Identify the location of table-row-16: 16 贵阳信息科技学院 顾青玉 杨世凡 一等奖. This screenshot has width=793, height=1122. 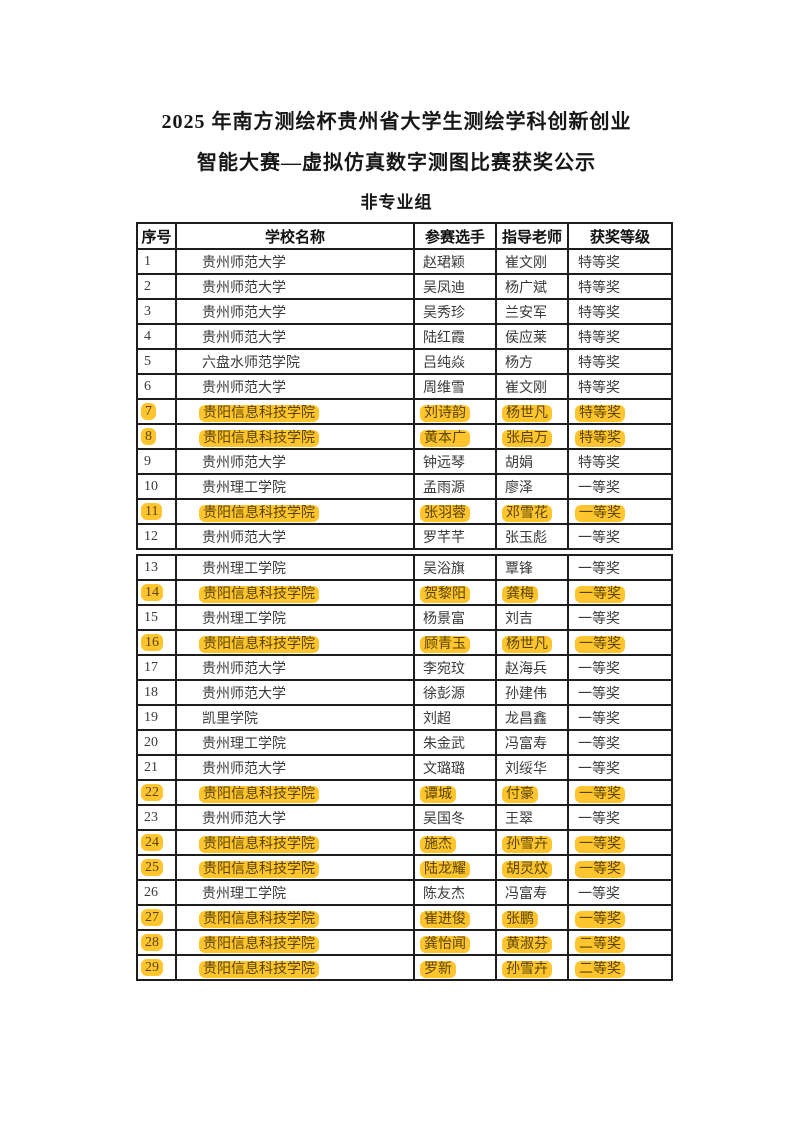
(404, 642).